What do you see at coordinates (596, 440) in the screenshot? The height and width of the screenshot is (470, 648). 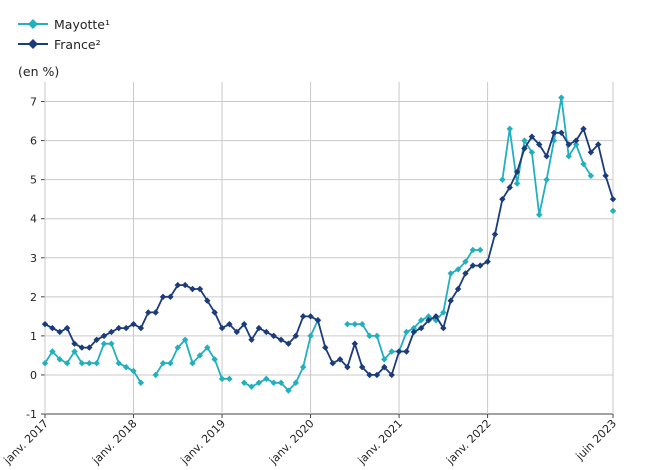 I see `x-tick-label: juin 2023` at bounding box center [596, 440].